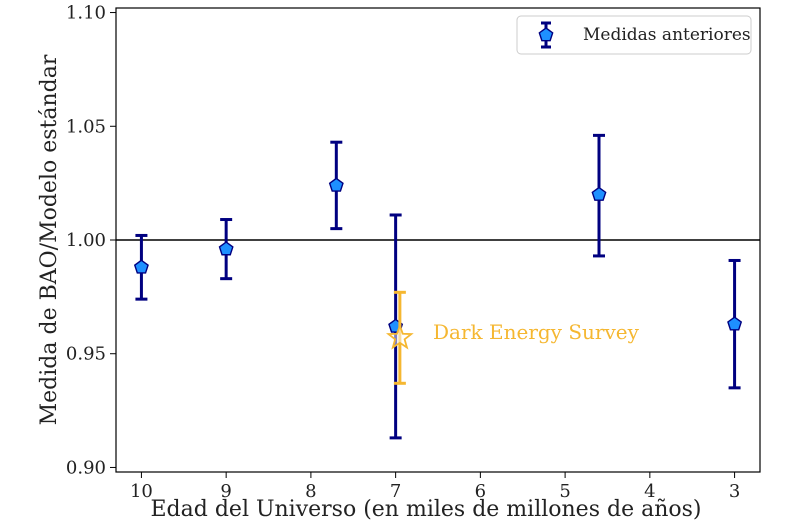 The height and width of the screenshot is (530, 800). Describe the element at coordinates (310, 491) in the screenshot. I see `x-tick-label: 8` at that location.